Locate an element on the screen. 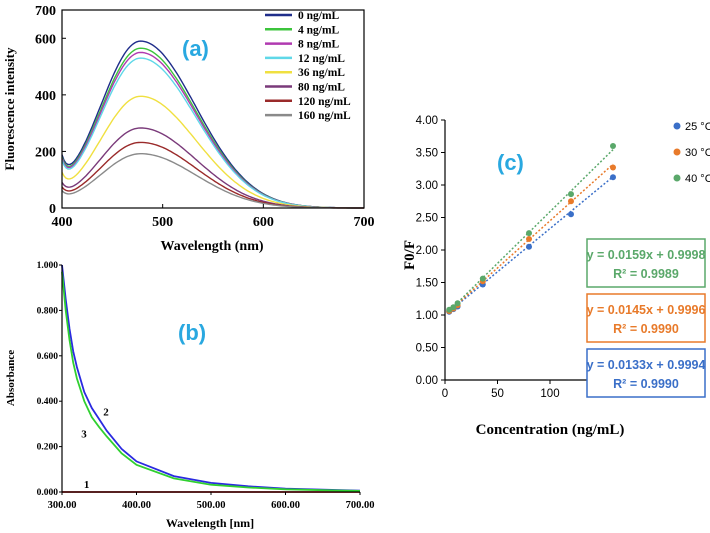 This screenshot has width=710, height=533. chart-a-xlabel: Wavelength (nm) is located at coordinates (211, 246).